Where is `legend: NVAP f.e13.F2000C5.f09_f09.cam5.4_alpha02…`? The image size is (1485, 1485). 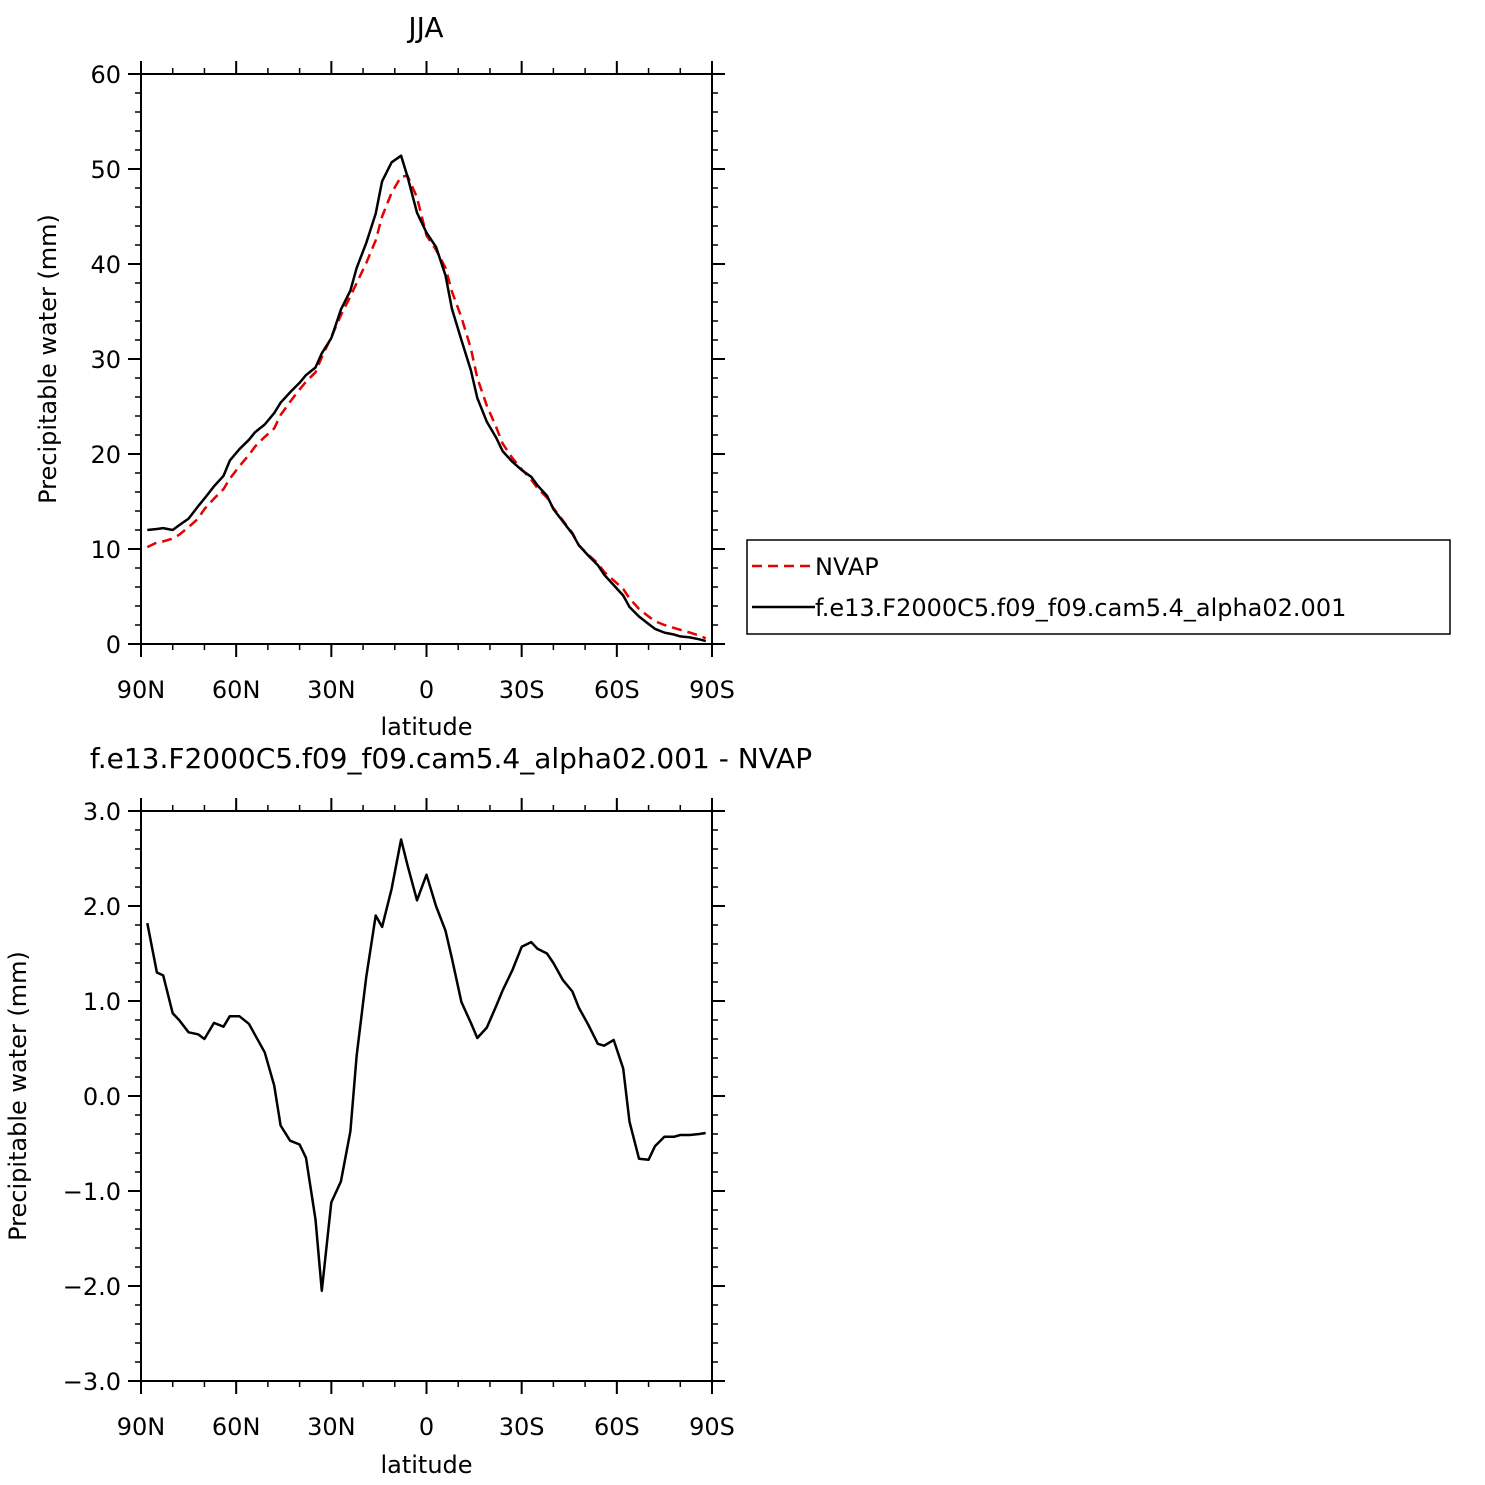
legend: NVAP f.e13.F2000C5.f09_f09.cam5.4_alpha02… is located at coordinates (1098, 587).